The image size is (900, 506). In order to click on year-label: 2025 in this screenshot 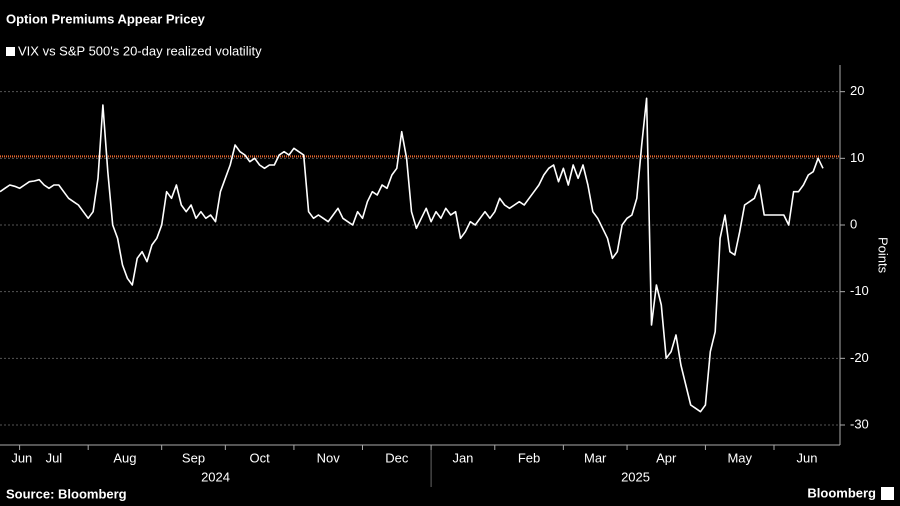, I will do `click(635, 476)`.